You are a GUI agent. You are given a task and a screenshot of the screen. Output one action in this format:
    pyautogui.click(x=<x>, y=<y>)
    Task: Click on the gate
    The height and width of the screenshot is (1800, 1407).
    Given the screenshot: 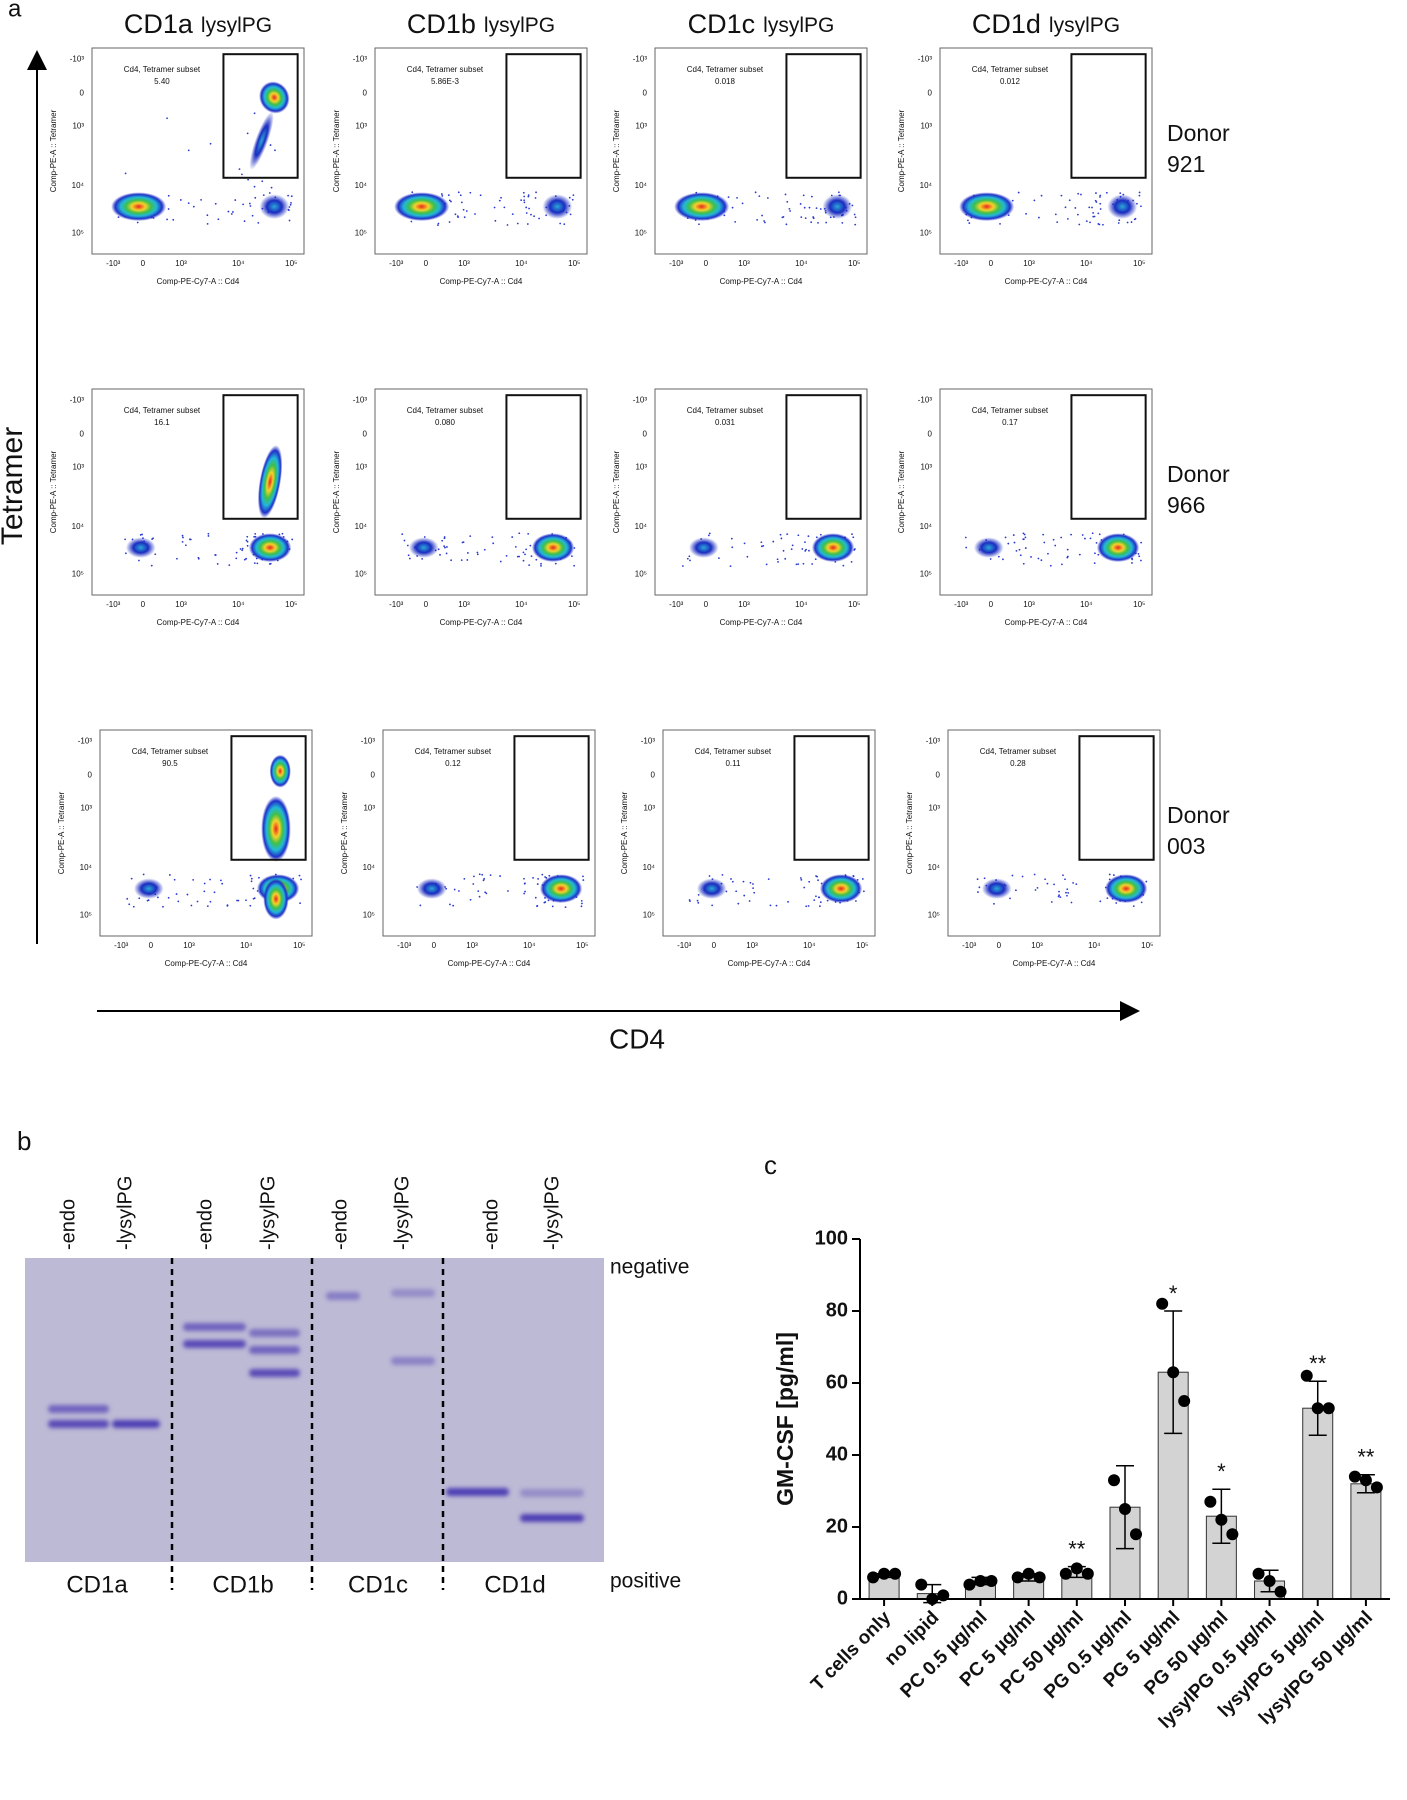 What is the action you would take?
    pyautogui.click(x=1108, y=457)
    